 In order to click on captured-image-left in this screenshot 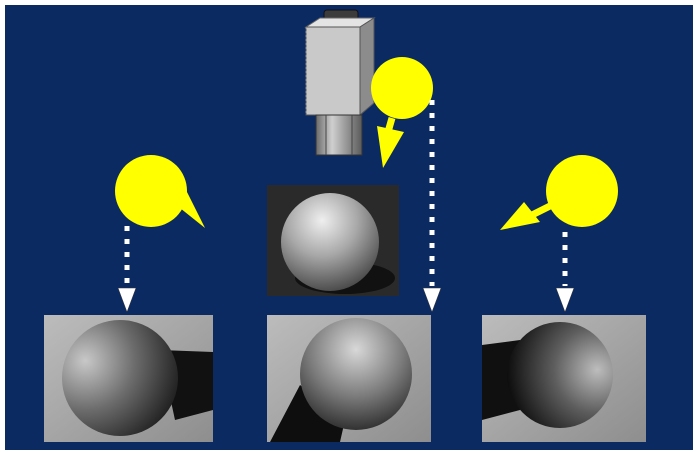, I will do `click(128, 378)`.